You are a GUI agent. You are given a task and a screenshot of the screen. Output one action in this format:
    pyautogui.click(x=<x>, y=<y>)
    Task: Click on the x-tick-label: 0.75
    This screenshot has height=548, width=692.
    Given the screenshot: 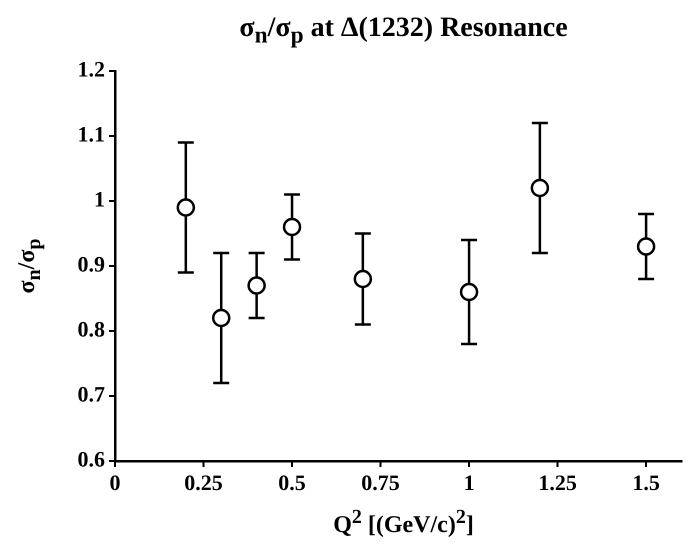 What is the action you would take?
    pyautogui.click(x=380, y=482)
    